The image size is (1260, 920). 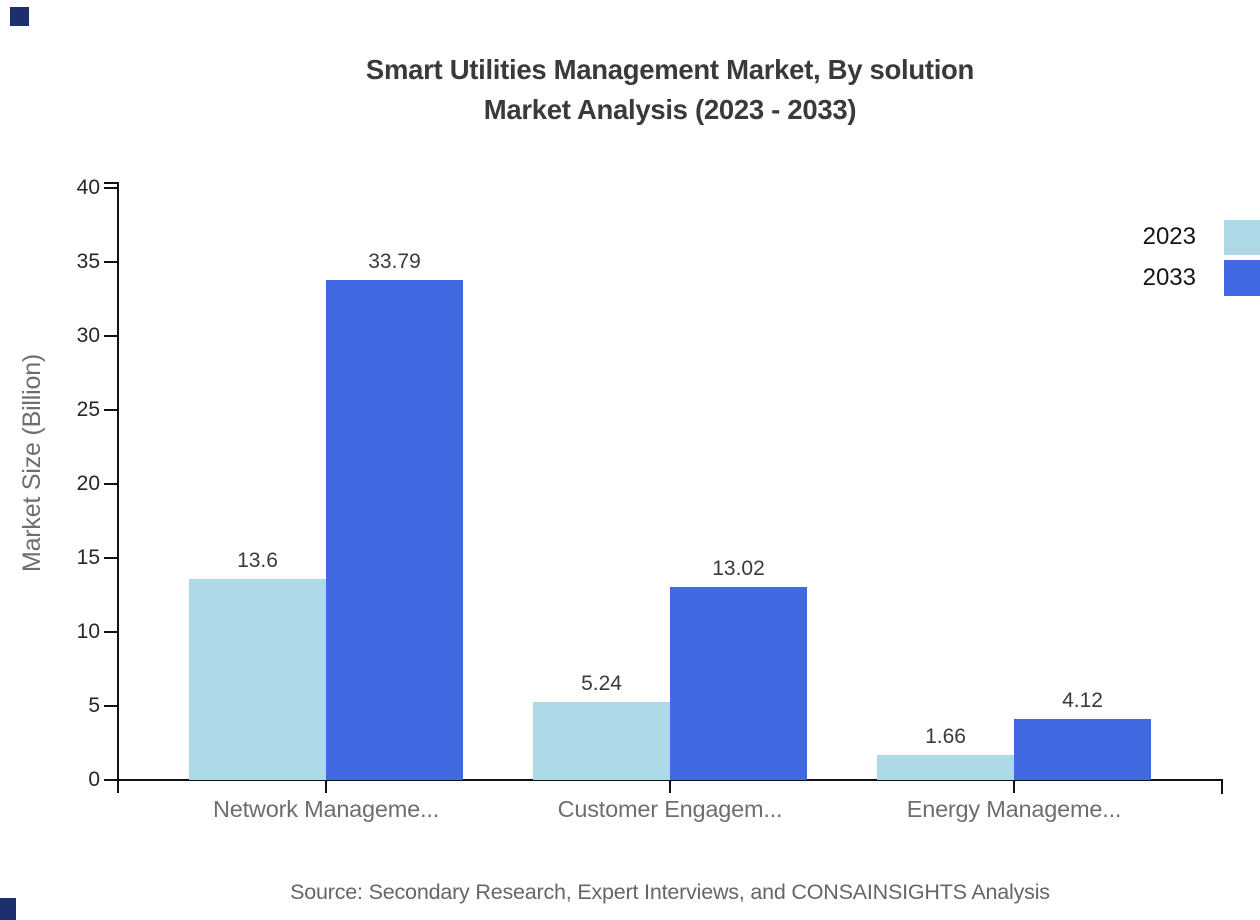 I want to click on chart-title-line2: Market Analysis (2023 - 2033), so click(x=670, y=109).